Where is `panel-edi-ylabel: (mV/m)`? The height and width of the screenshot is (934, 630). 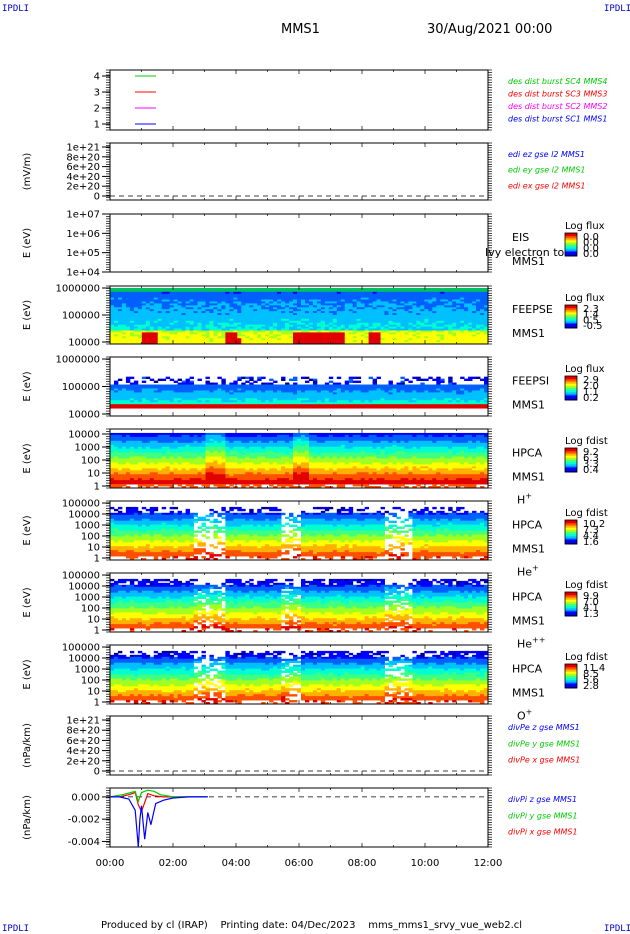
panel-edi-ylabel: (mV/m) is located at coordinates (27, 172).